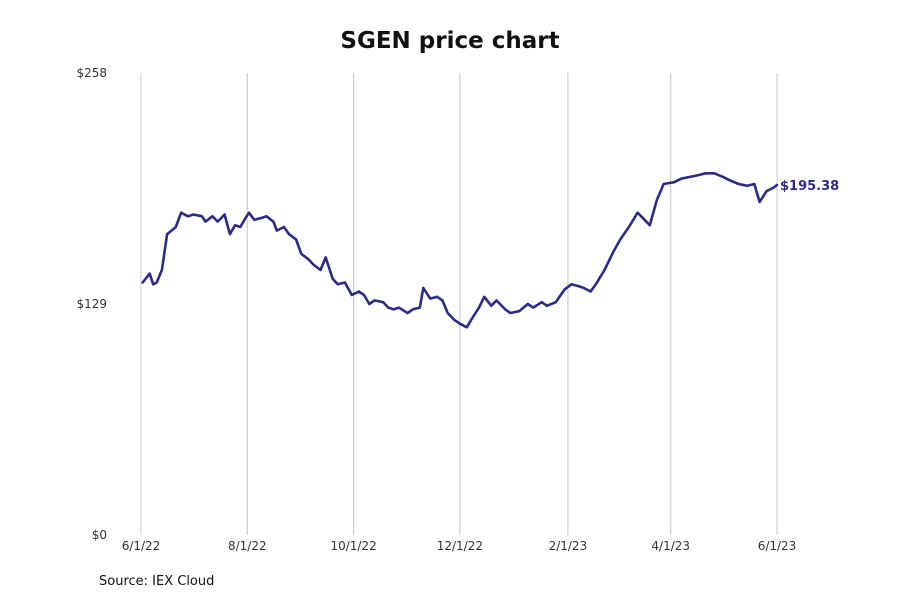  Describe the element at coordinates (157, 581) in the screenshot. I see `source-note: Source: IEX Cloud` at that location.